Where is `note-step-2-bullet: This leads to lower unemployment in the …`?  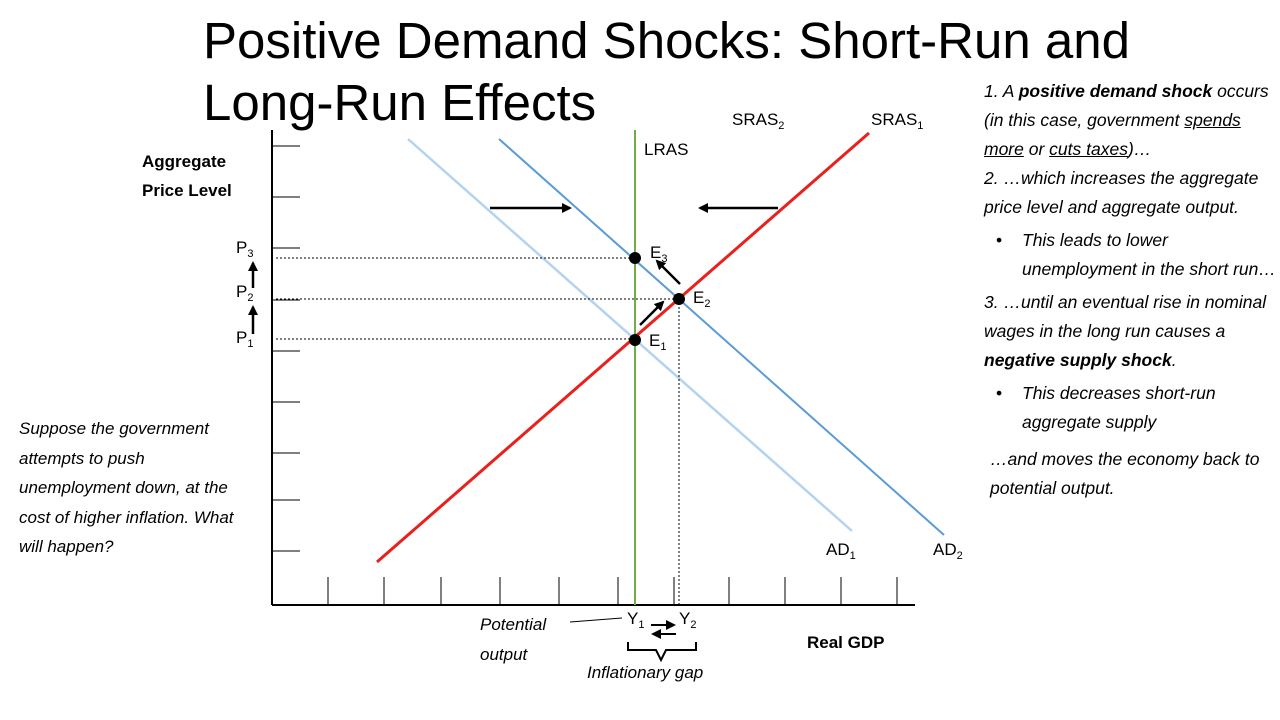 note-step-2-bullet: This leads to lower unemployment in the … is located at coordinates (1136, 255).